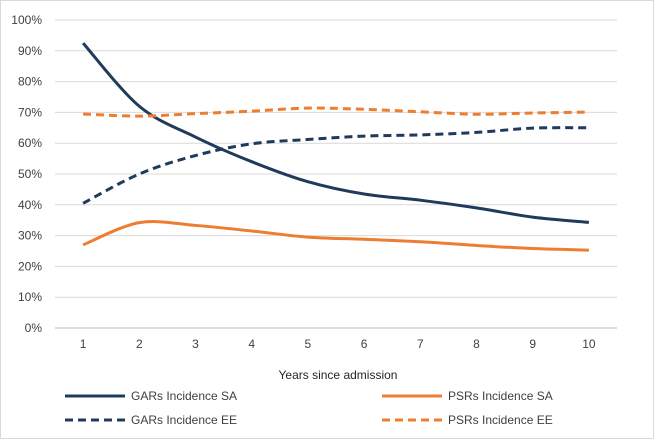  Describe the element at coordinates (30, 205) in the screenshot. I see `y-tick-label: 40%` at that location.